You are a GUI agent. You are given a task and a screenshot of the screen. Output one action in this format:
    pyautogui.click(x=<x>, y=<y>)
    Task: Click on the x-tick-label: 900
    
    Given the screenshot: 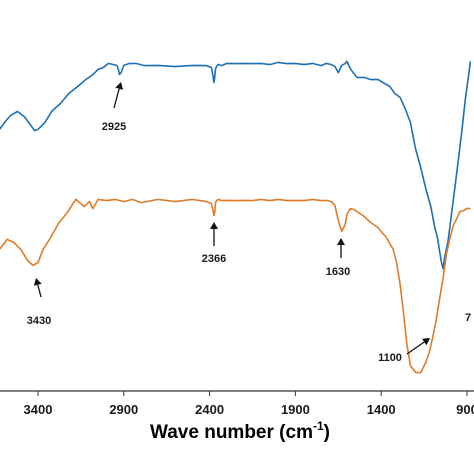 What is the action you would take?
    pyautogui.click(x=465, y=409)
    